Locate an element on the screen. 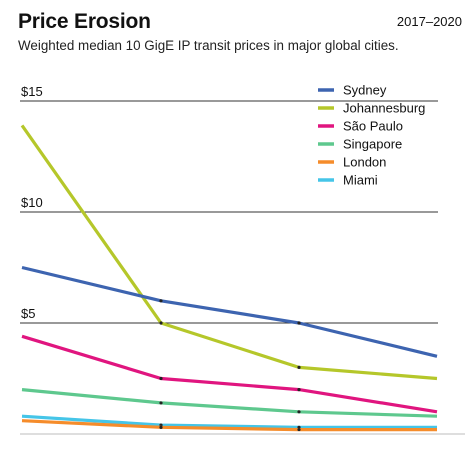  series-line-london is located at coordinates (229, 425).